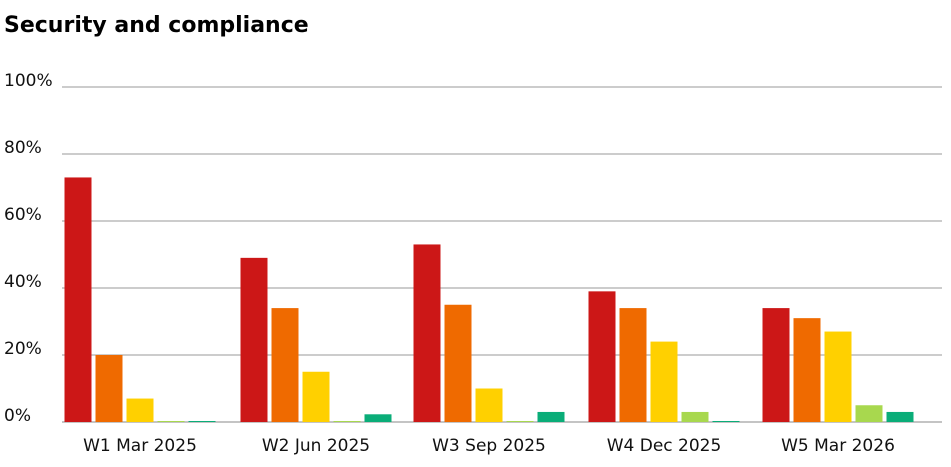 This screenshot has width=951, height=467. What do you see at coordinates (664, 446) in the screenshot?
I see `x-category-label: W4 Dec 2025` at bounding box center [664, 446].